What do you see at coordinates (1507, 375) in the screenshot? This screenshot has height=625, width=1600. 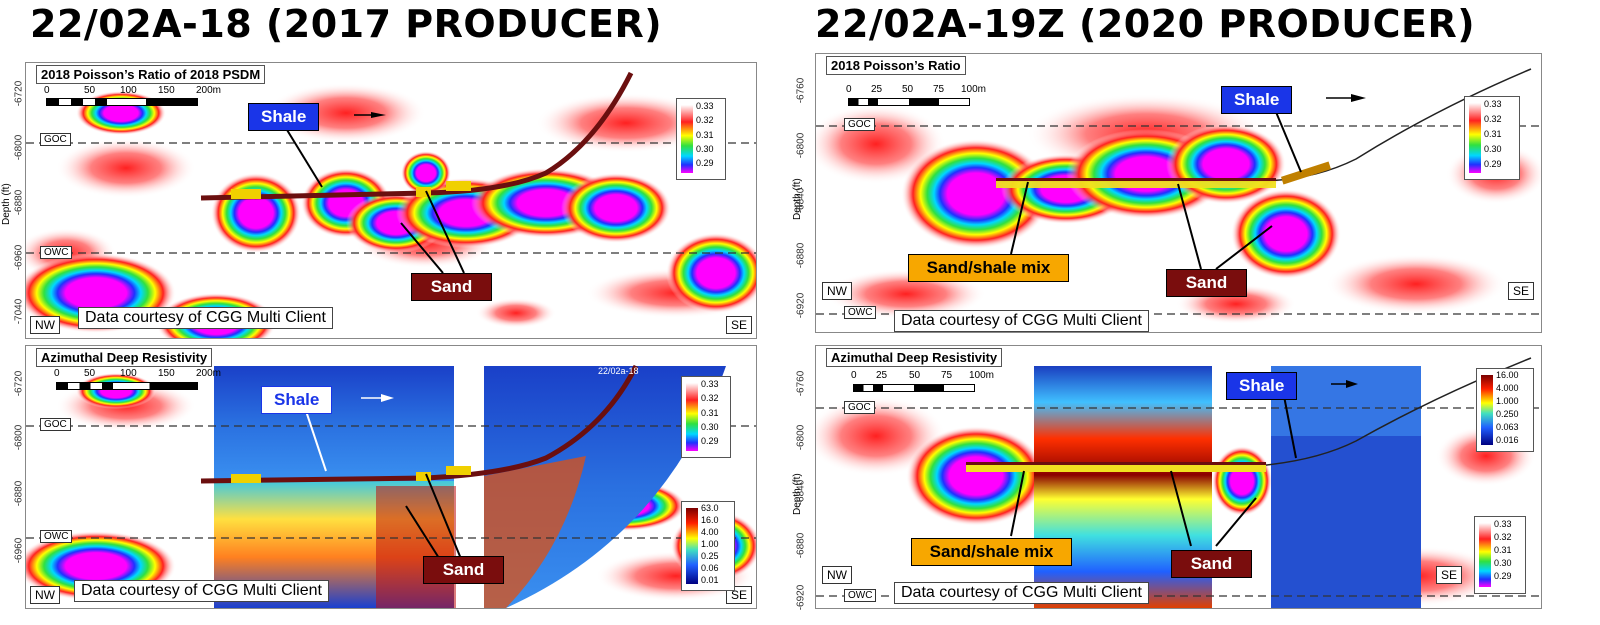 I see `colorbar-tick: 16.00` at bounding box center [1507, 375].